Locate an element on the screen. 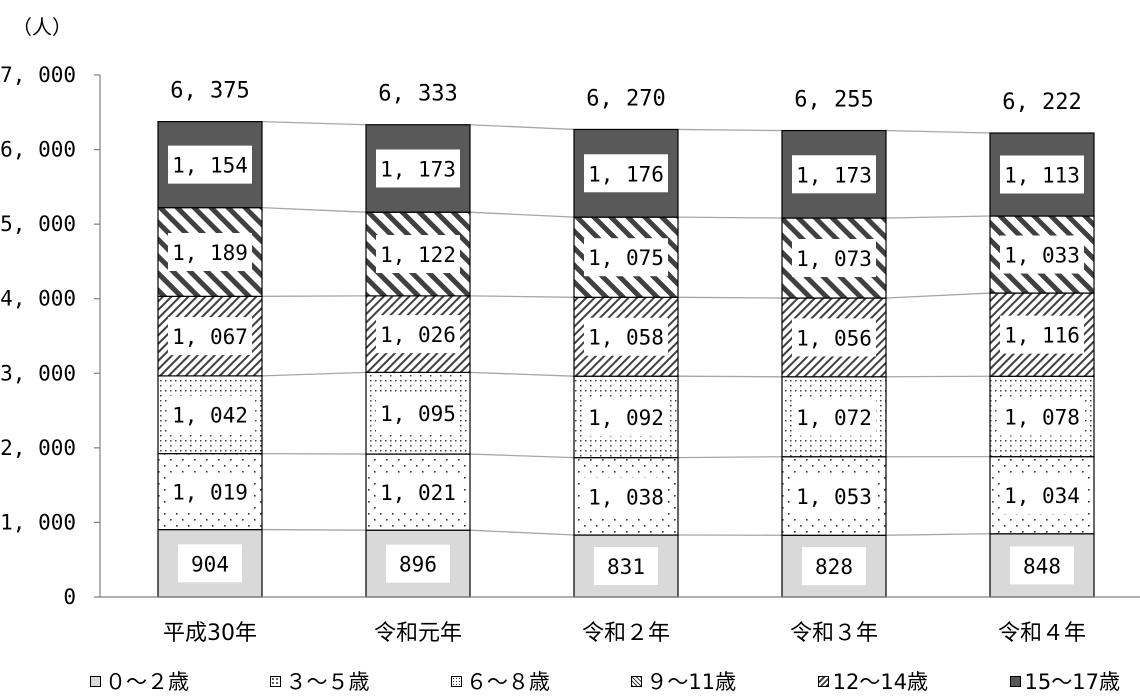 This screenshot has height=696, width=1140. x-tick-label: 平成30年 is located at coordinates (210, 633).